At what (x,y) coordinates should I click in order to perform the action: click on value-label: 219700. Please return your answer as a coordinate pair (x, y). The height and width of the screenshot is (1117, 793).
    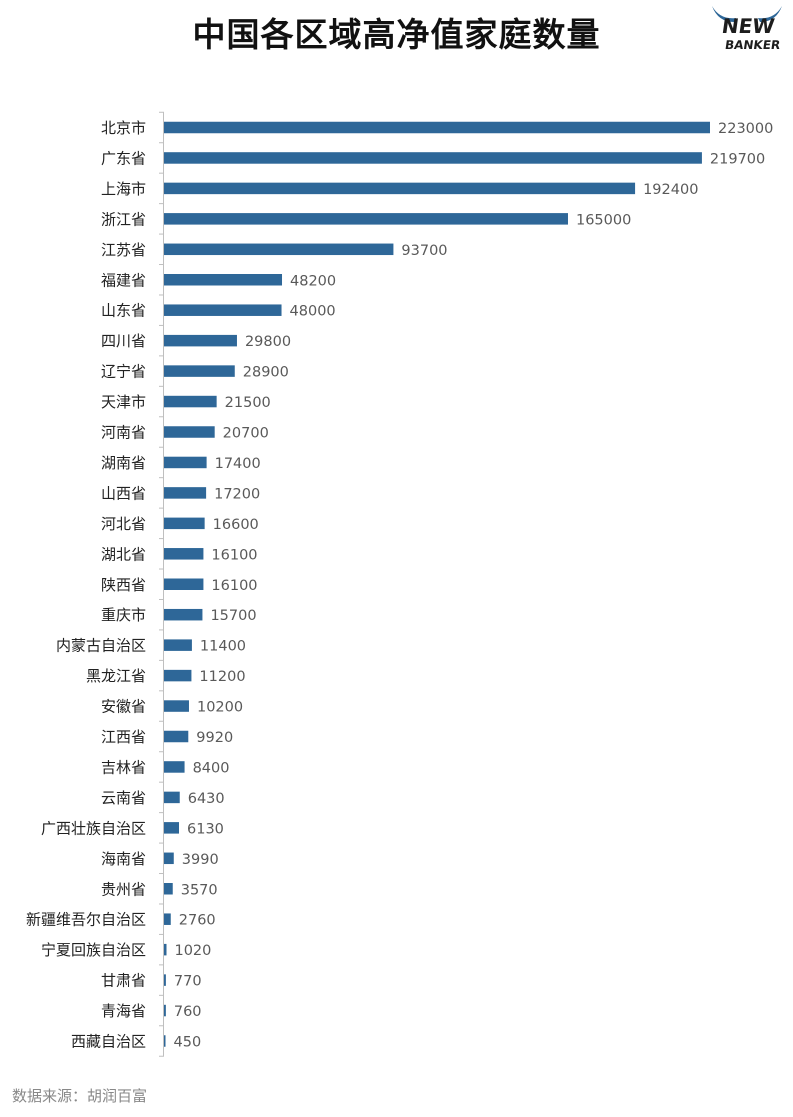
    Looking at the image, I should click on (737, 159).